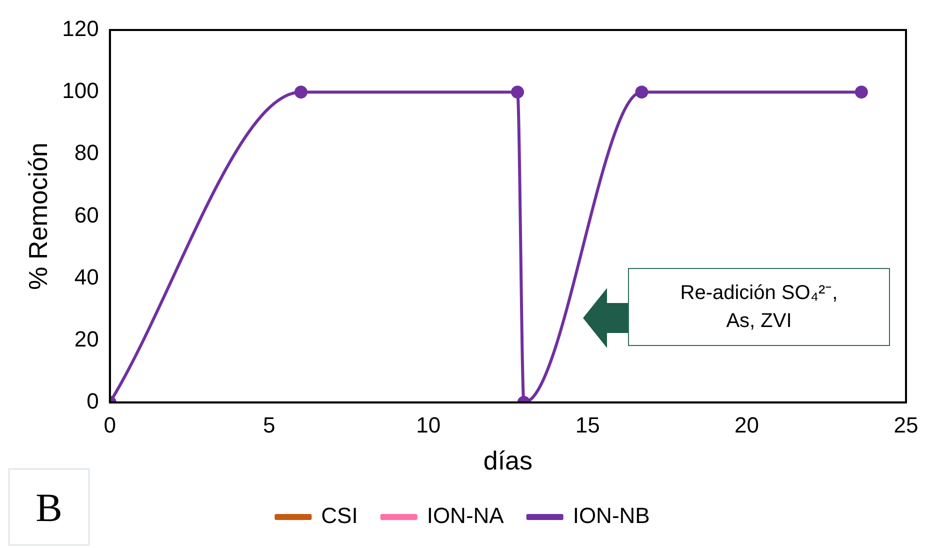 The image size is (936, 548). Describe the element at coordinates (80, 29) in the screenshot. I see `y-tick-label: 120` at that location.